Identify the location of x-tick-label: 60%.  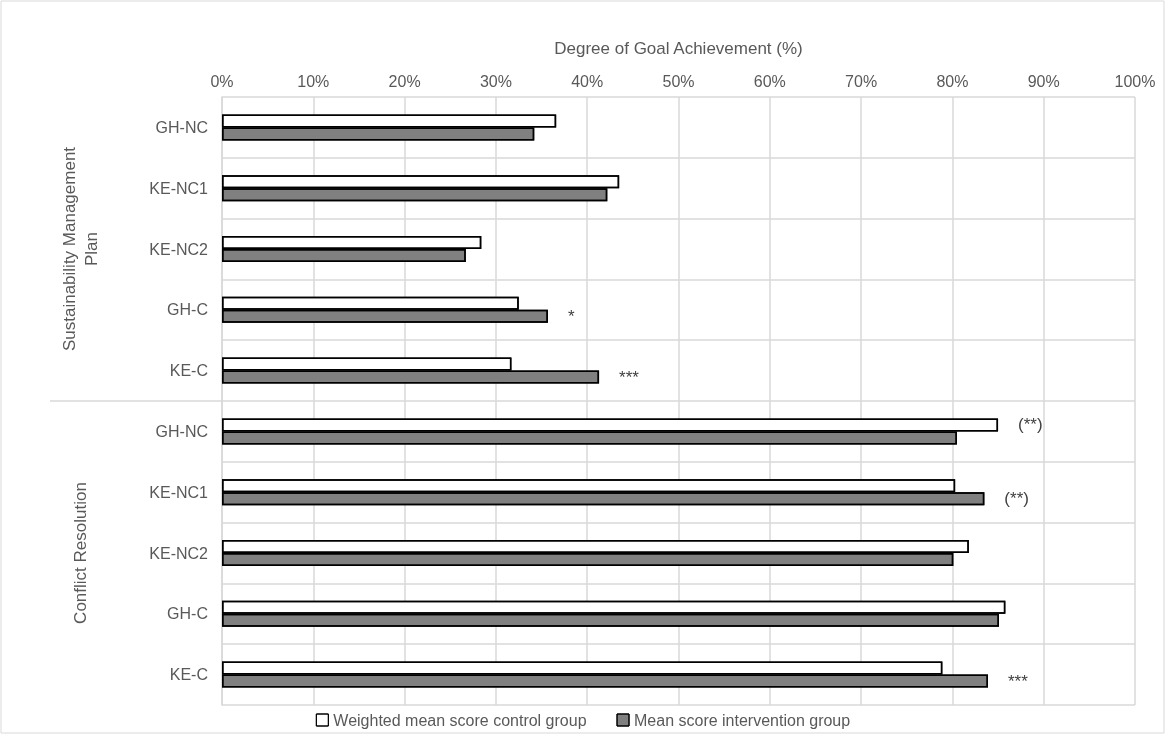
(769, 81).